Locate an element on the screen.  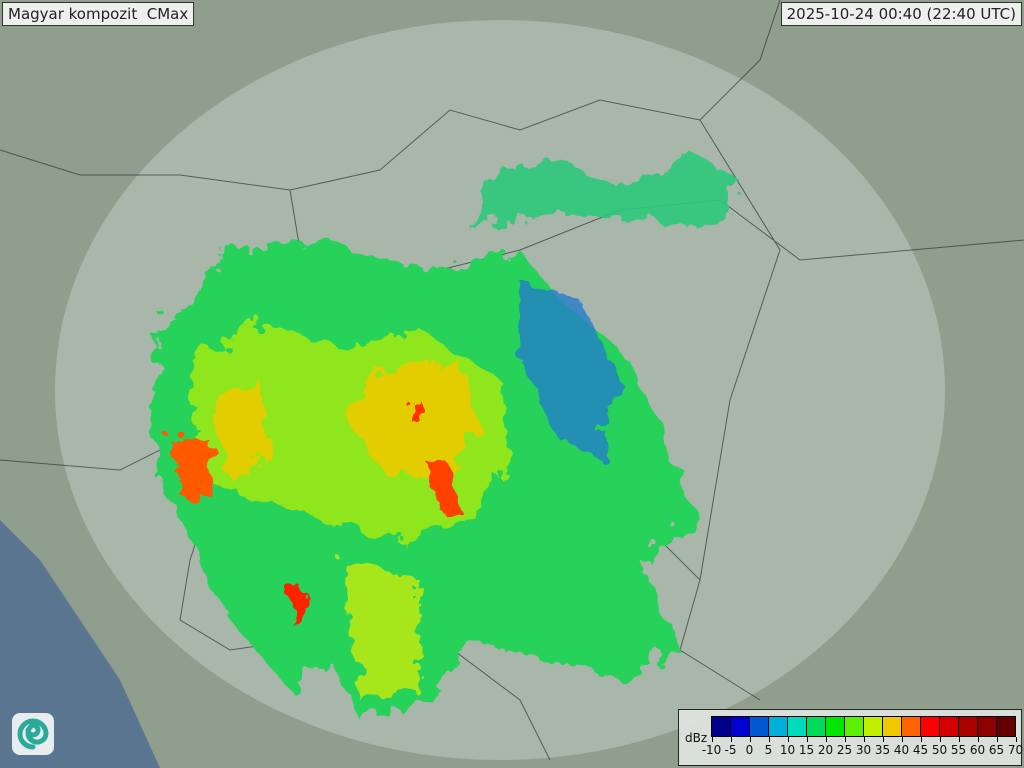
tick-label: -10 is located at coordinates (711, 750).